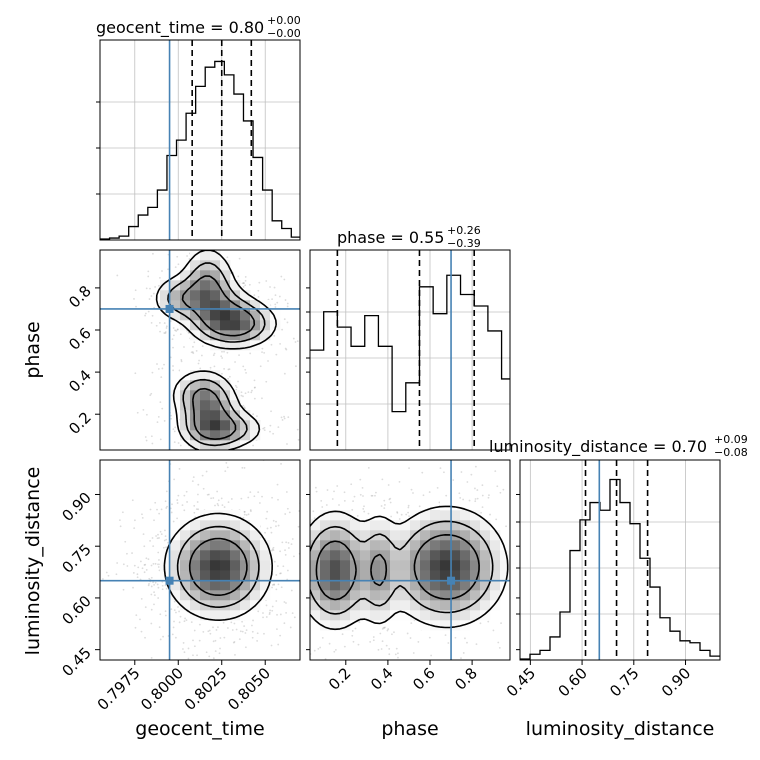  I want to click on diag-panel-geocent-time, so click(198, 140).